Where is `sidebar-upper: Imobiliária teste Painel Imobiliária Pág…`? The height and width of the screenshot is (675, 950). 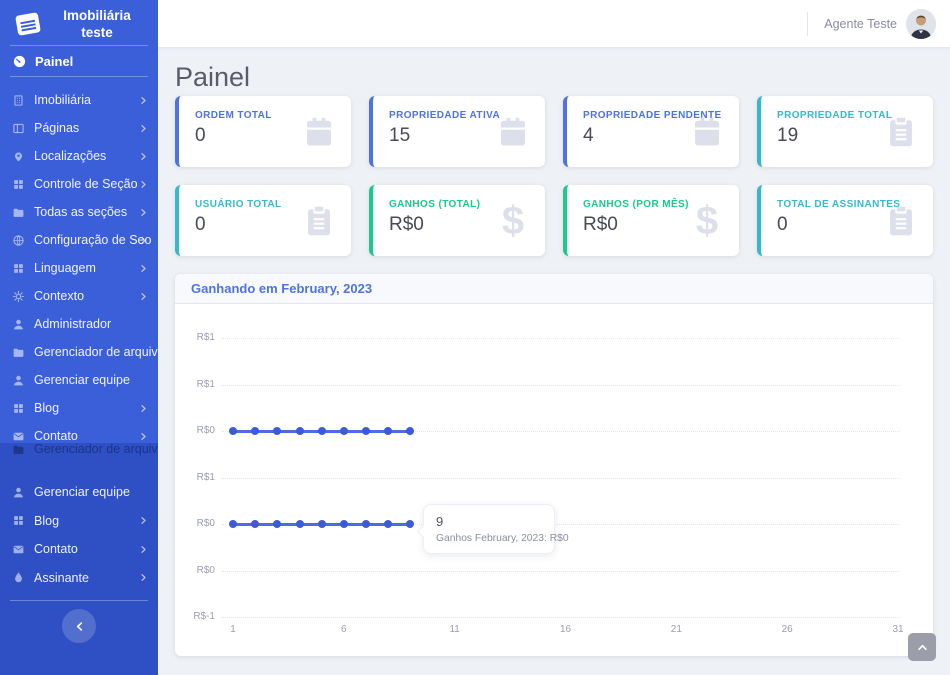
sidebar-upper: Imobiliária teste Painel Imobiliária Pág… is located at coordinates (79, 221).